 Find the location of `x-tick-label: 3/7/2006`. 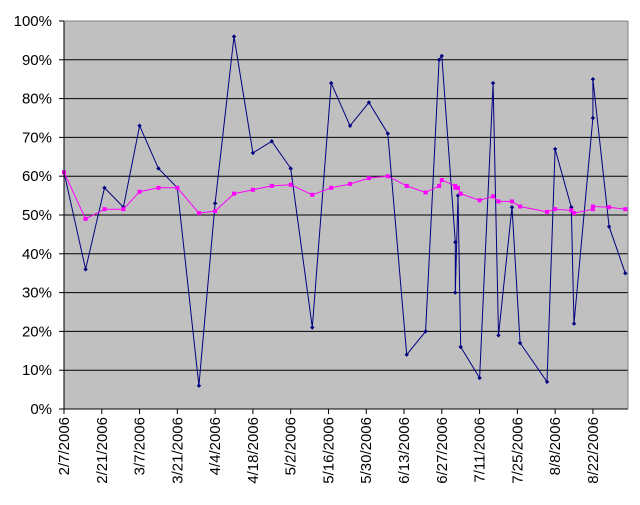

x-tick-label: 3/7/2006 is located at coordinates (140, 446).